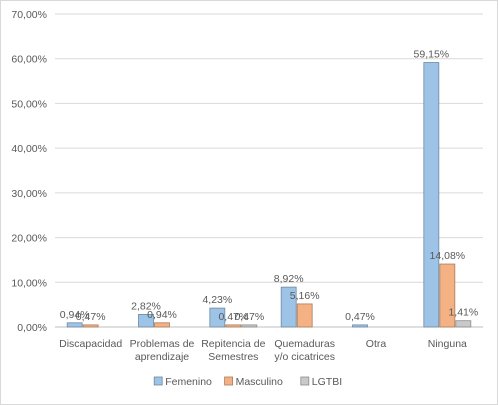  Describe the element at coordinates (447, 344) in the screenshot. I see `x-category-label: Ninguna` at that location.